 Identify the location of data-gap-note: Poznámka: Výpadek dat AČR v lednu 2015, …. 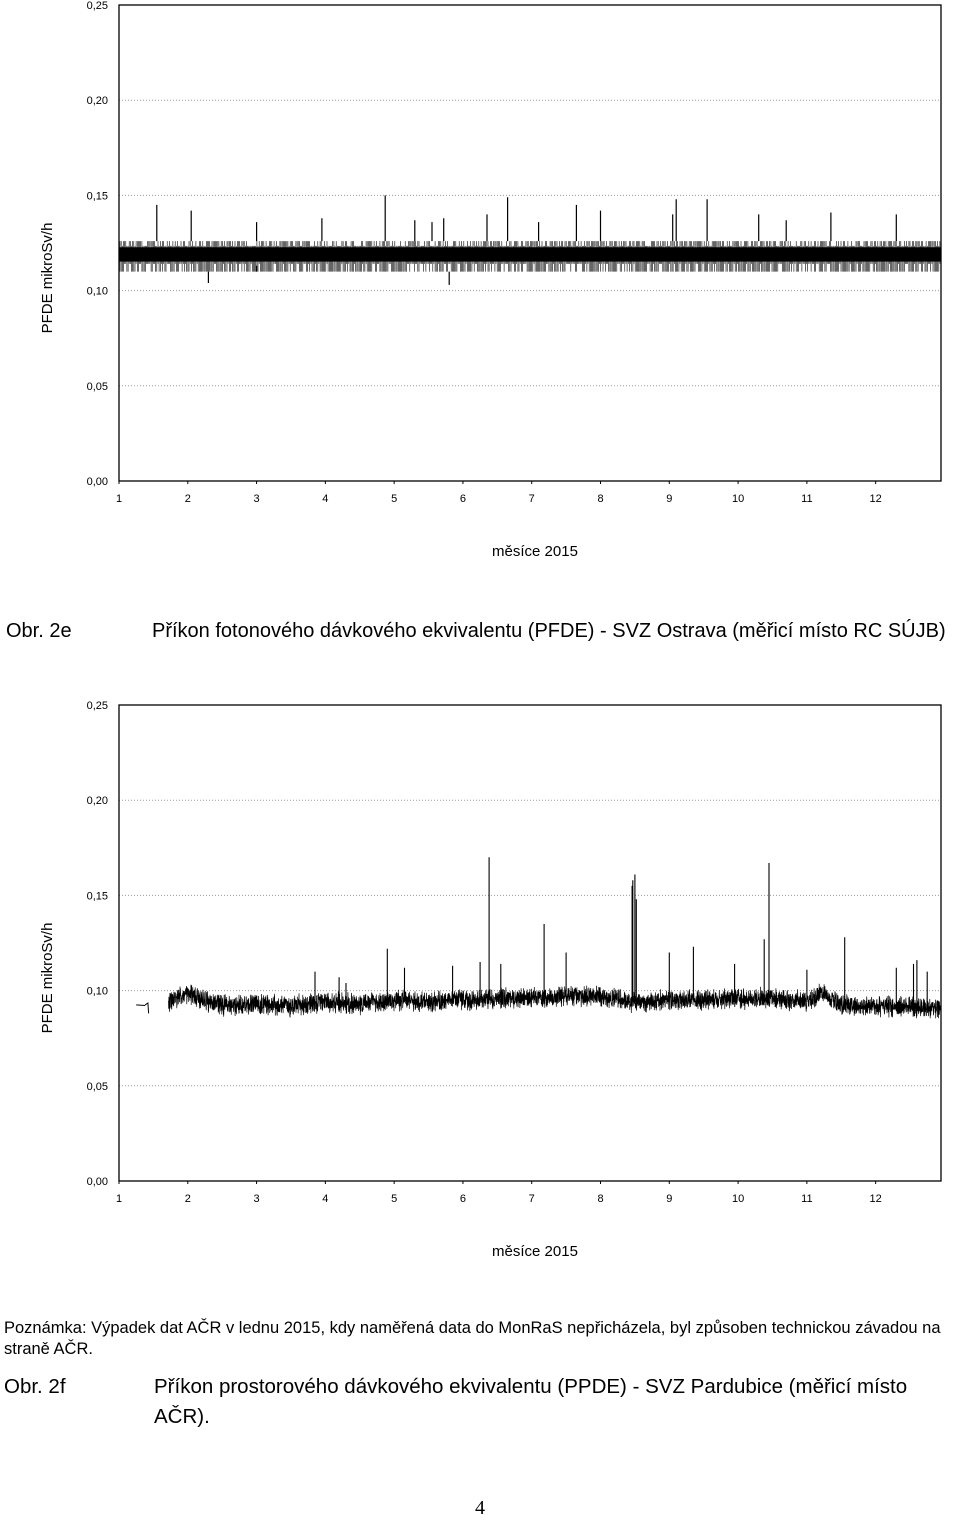
(472, 1338).